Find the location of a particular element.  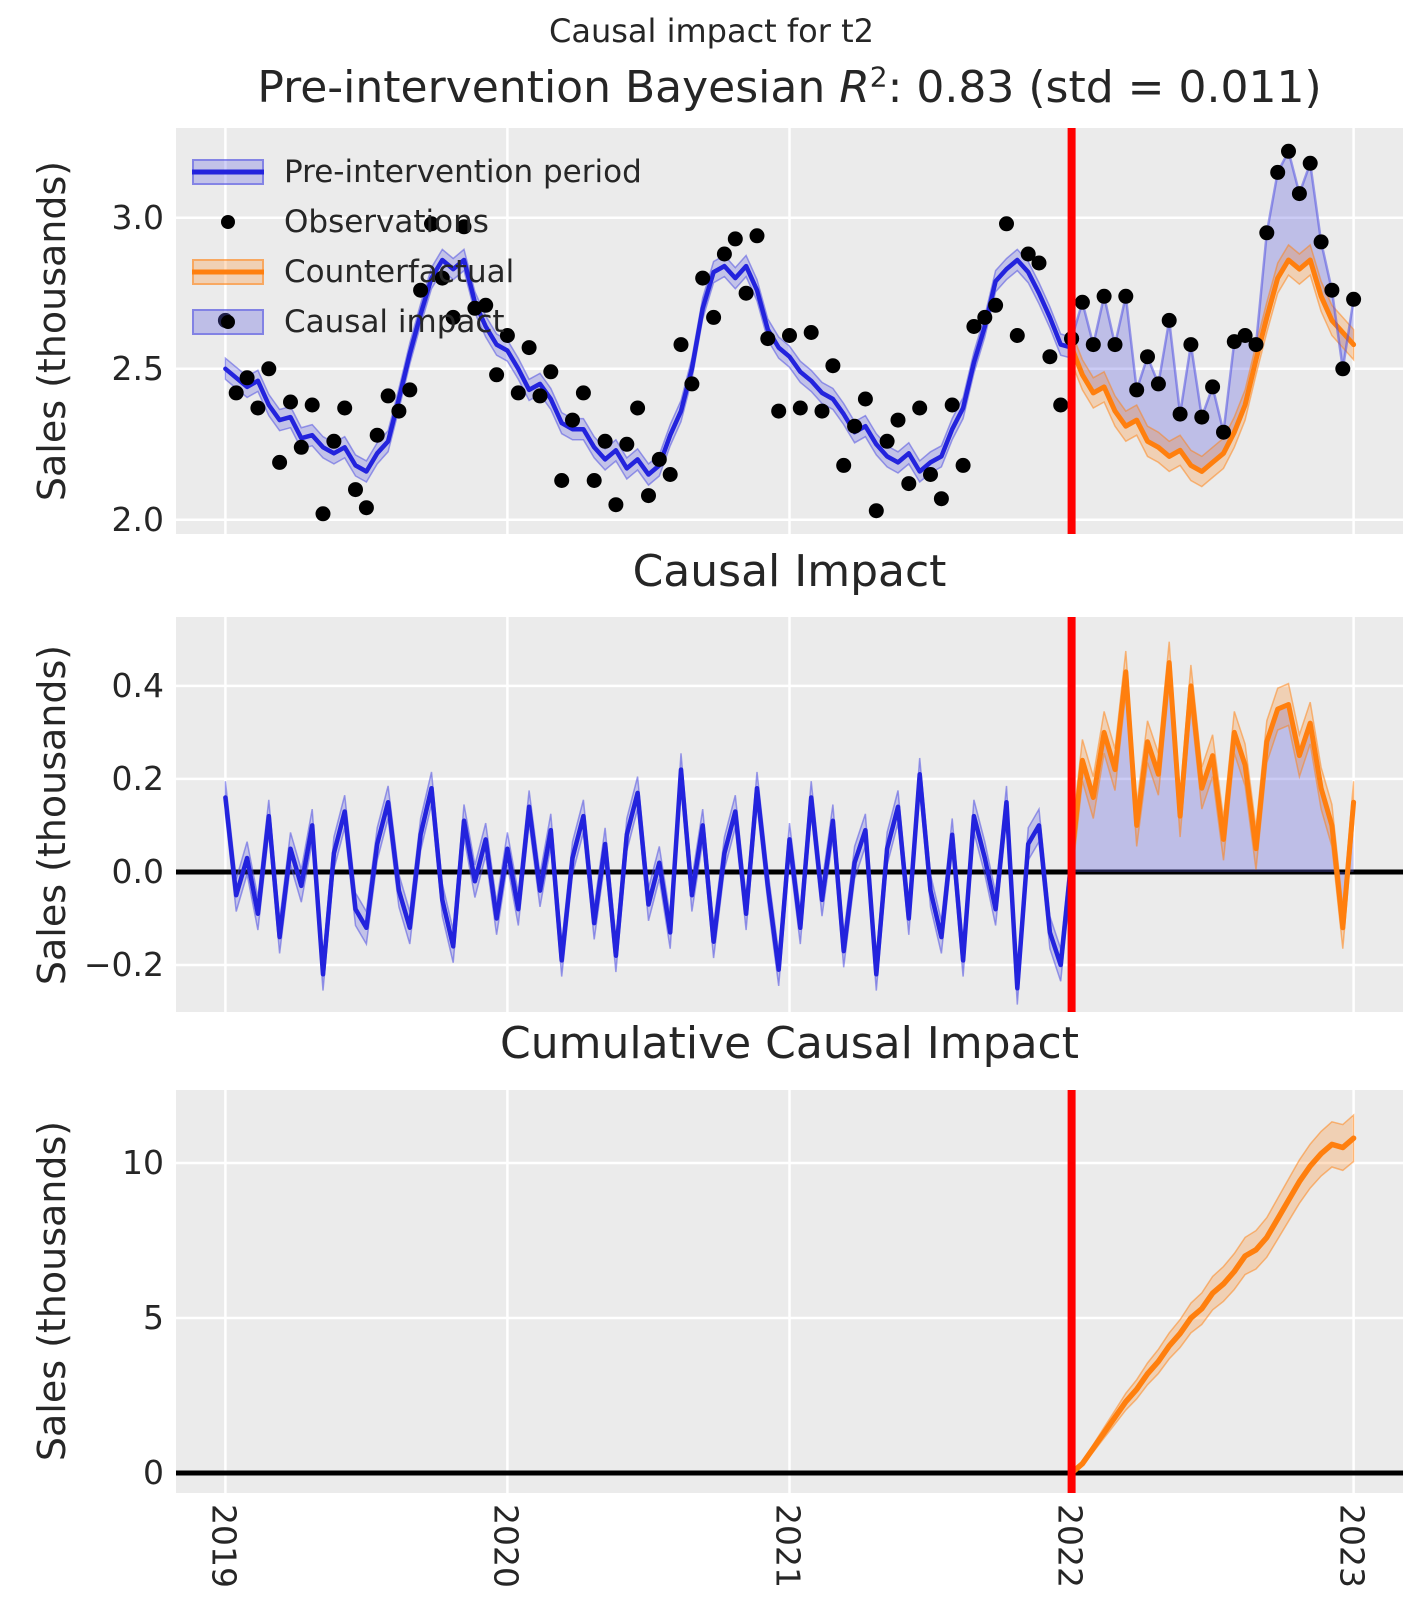

observations-post is located at coordinates (1213, 291).